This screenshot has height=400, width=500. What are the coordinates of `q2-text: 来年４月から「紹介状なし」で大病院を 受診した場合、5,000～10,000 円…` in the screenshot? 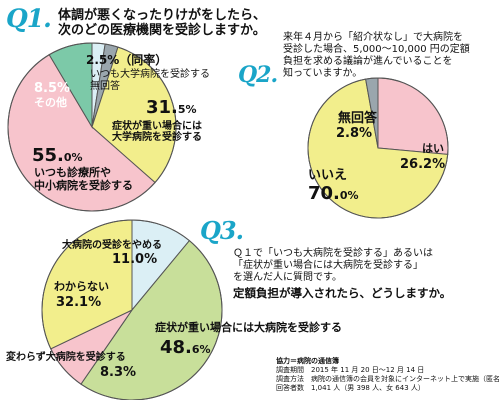 It's located at (376, 56).